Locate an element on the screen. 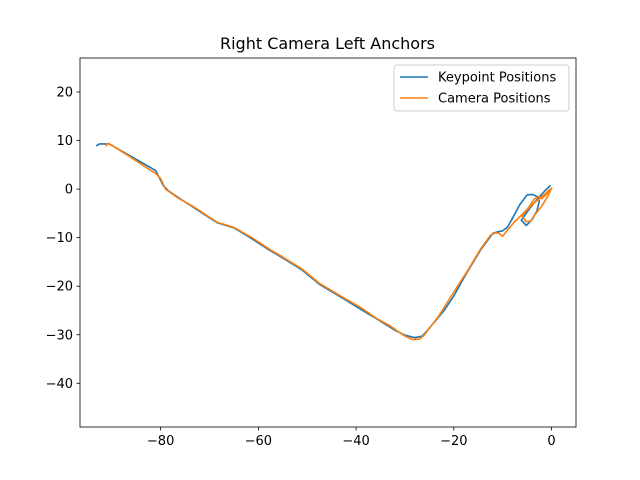 Image resolution: width=640 pixels, height=480 pixels. y-tick-label: −40 is located at coordinates (59, 384).